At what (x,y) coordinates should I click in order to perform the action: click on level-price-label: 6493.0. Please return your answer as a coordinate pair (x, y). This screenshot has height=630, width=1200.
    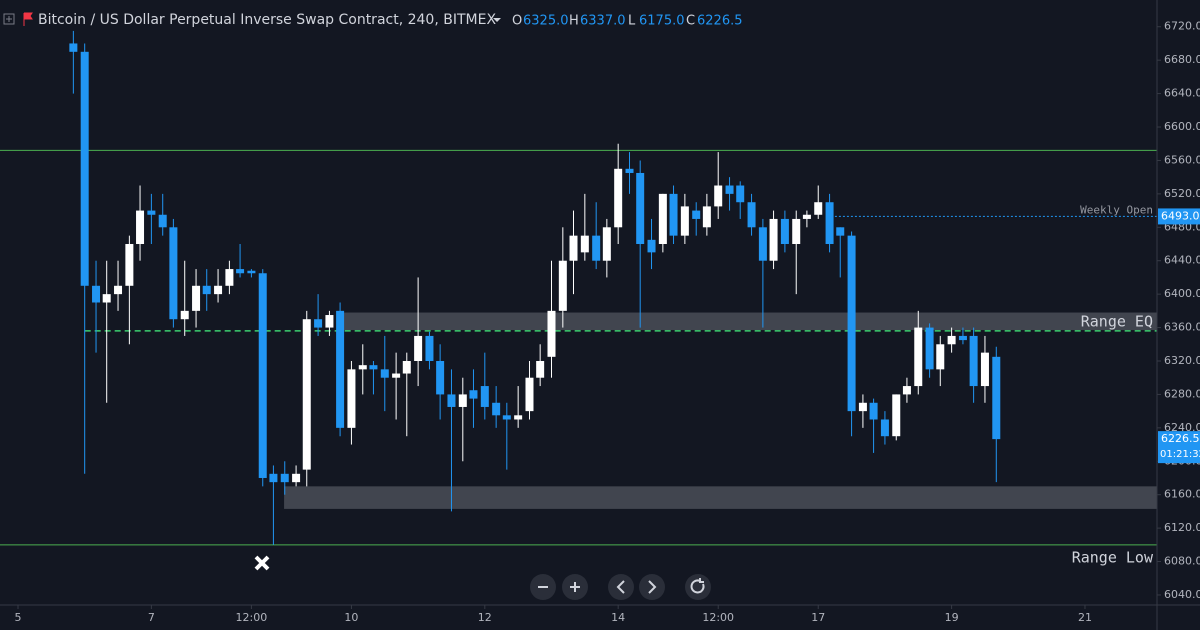
    Looking at the image, I should click on (1180, 215).